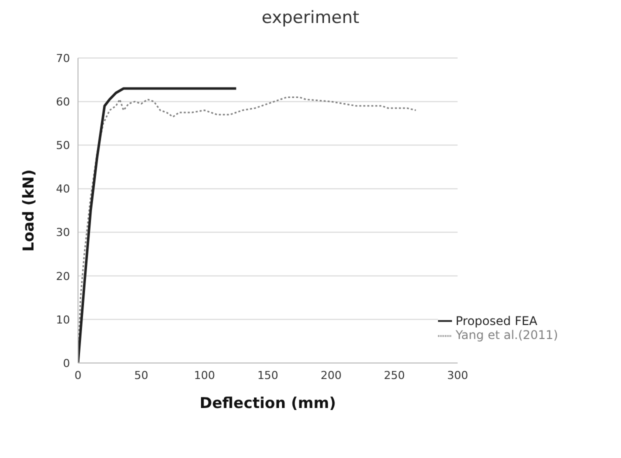 The height and width of the screenshot is (458, 621). Describe the element at coordinates (63, 101) in the screenshot. I see `y-tick-label: 60` at that location.